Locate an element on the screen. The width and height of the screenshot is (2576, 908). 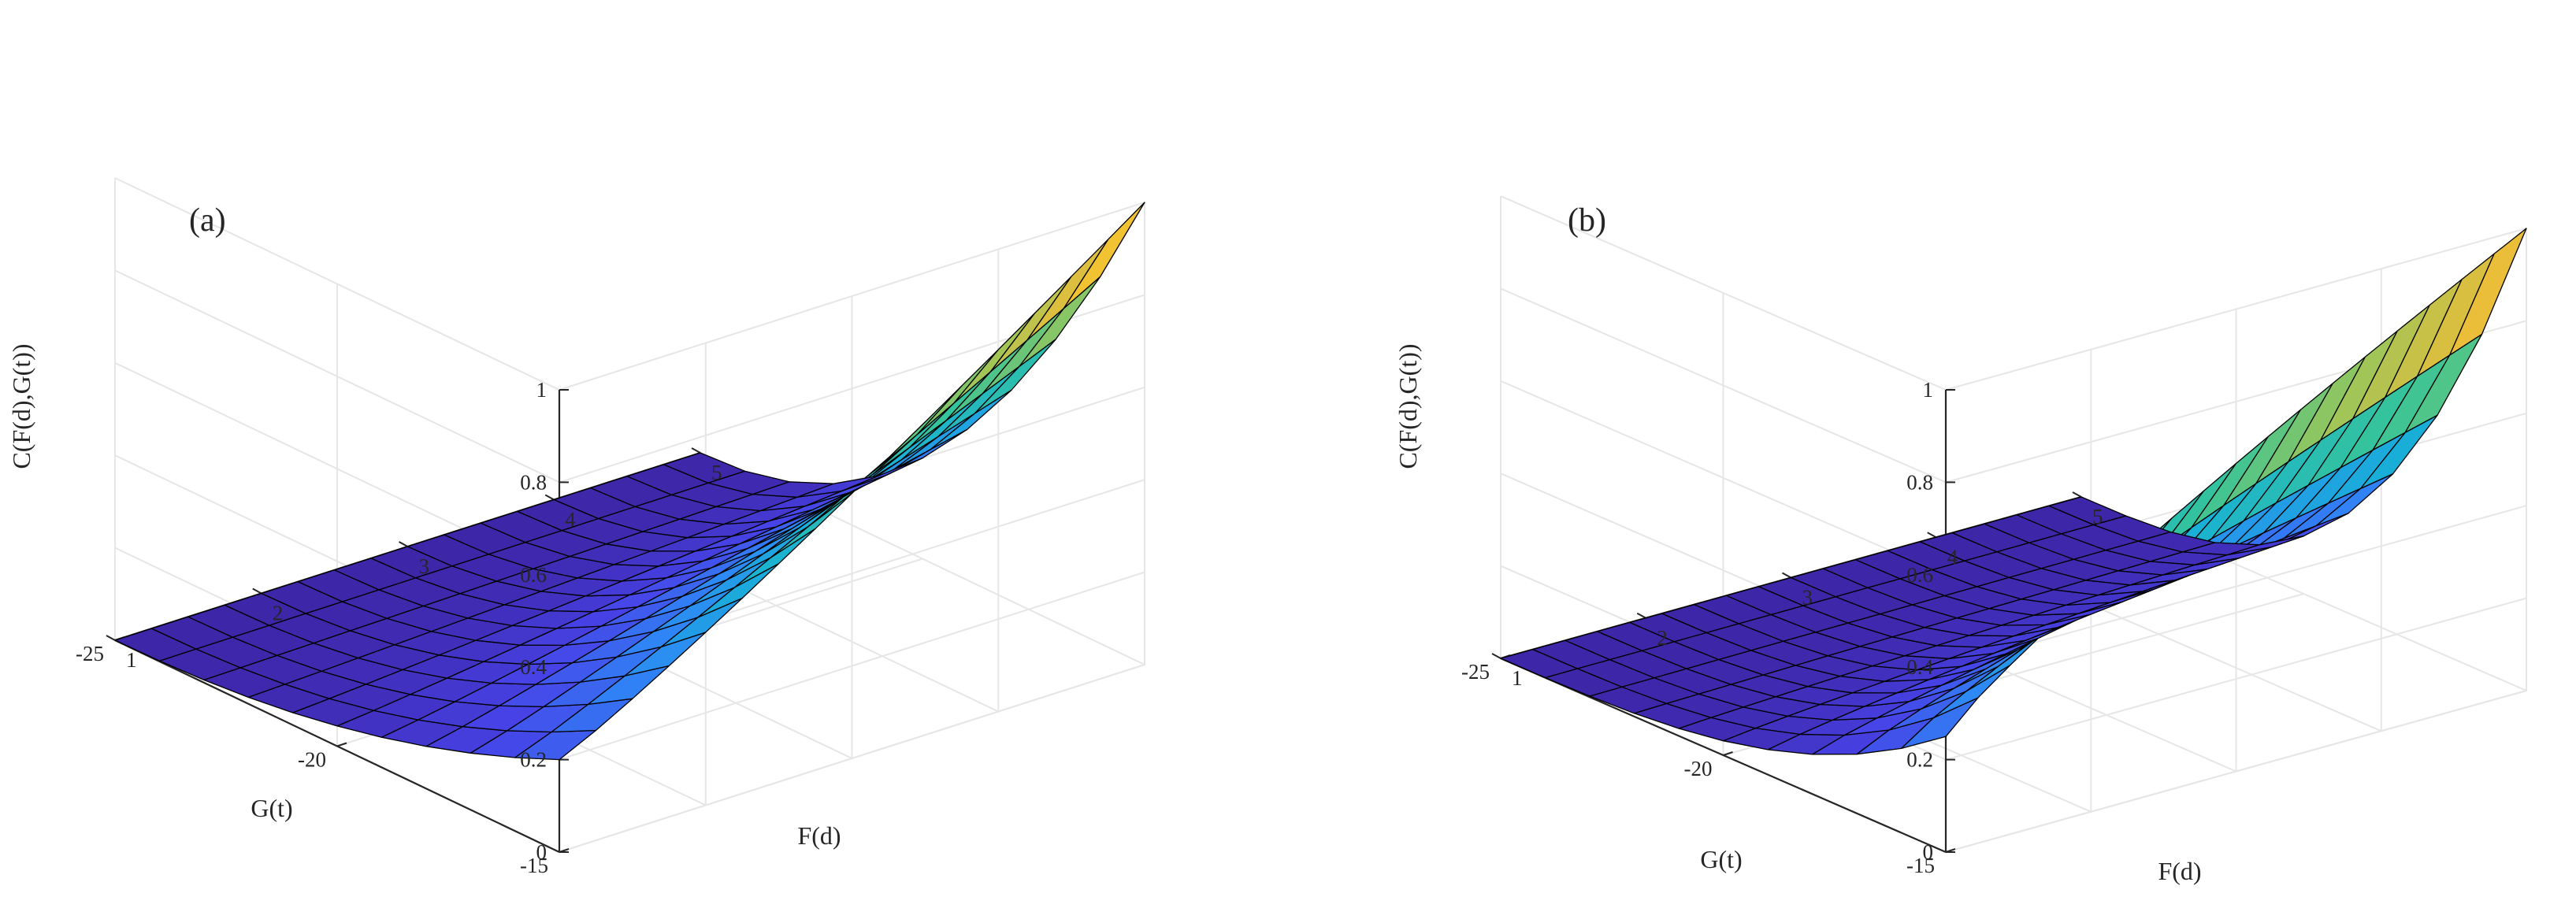
panel-a-z-tick: 0.8 is located at coordinates (533, 482).